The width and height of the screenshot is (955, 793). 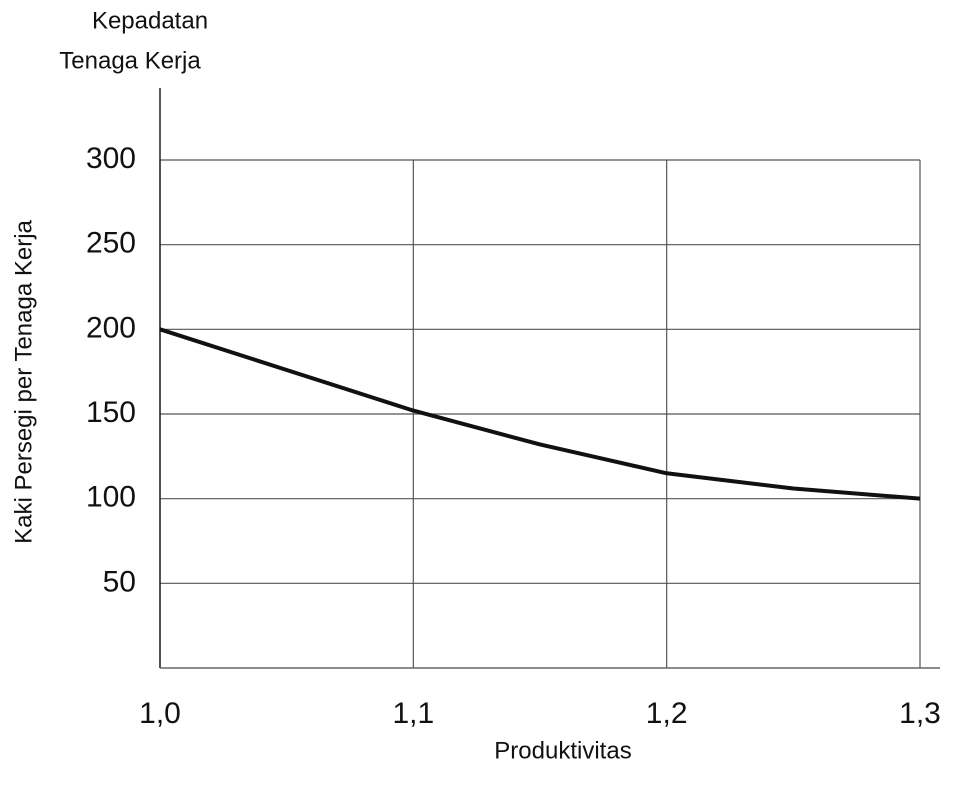 I want to click on x-axis-label: Produktivitas, so click(x=562, y=750).